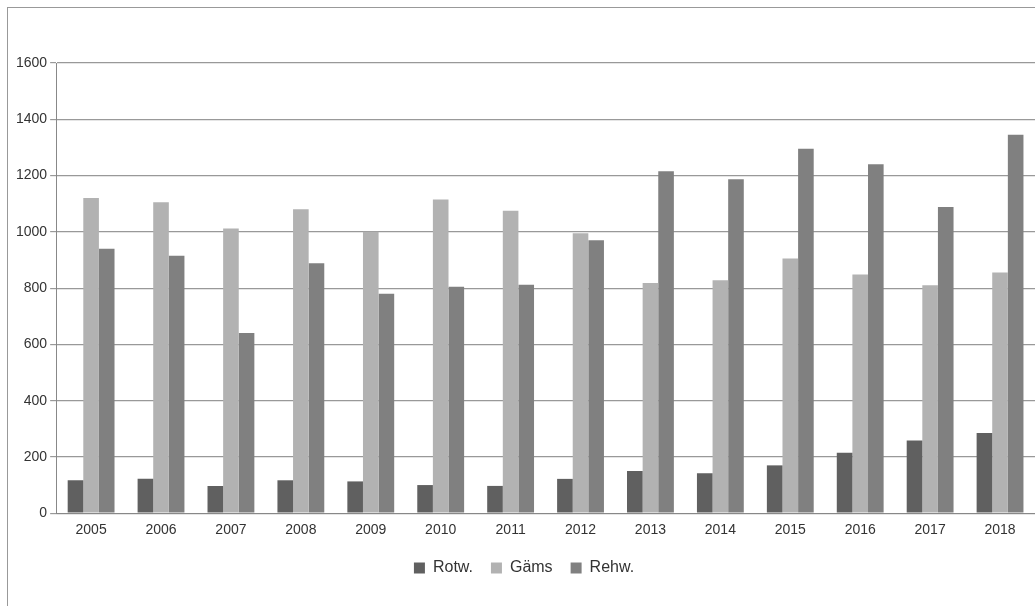 This screenshot has width=1035, height=606. Describe the element at coordinates (31, 118) in the screenshot. I see `y-tick-label: 1400` at that location.